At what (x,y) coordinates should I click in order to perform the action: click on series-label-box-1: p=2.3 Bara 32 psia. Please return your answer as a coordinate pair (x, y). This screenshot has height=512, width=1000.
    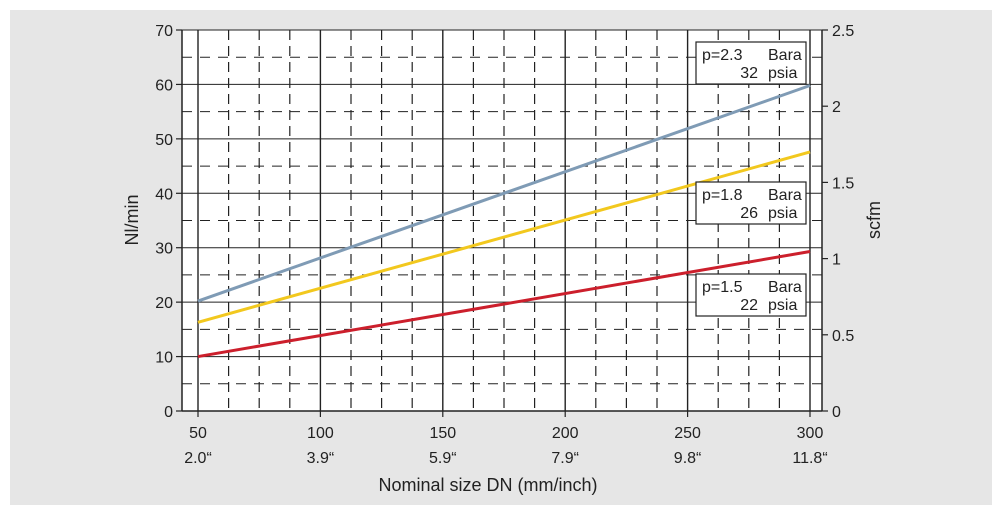
    Looking at the image, I should click on (751, 63).